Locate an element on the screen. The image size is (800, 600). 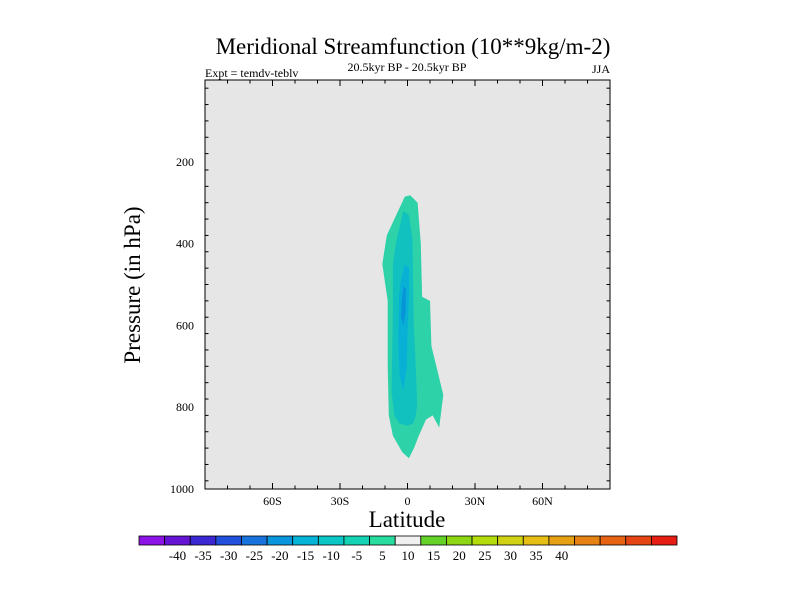
colorbar-label: 5 is located at coordinates (382, 555).